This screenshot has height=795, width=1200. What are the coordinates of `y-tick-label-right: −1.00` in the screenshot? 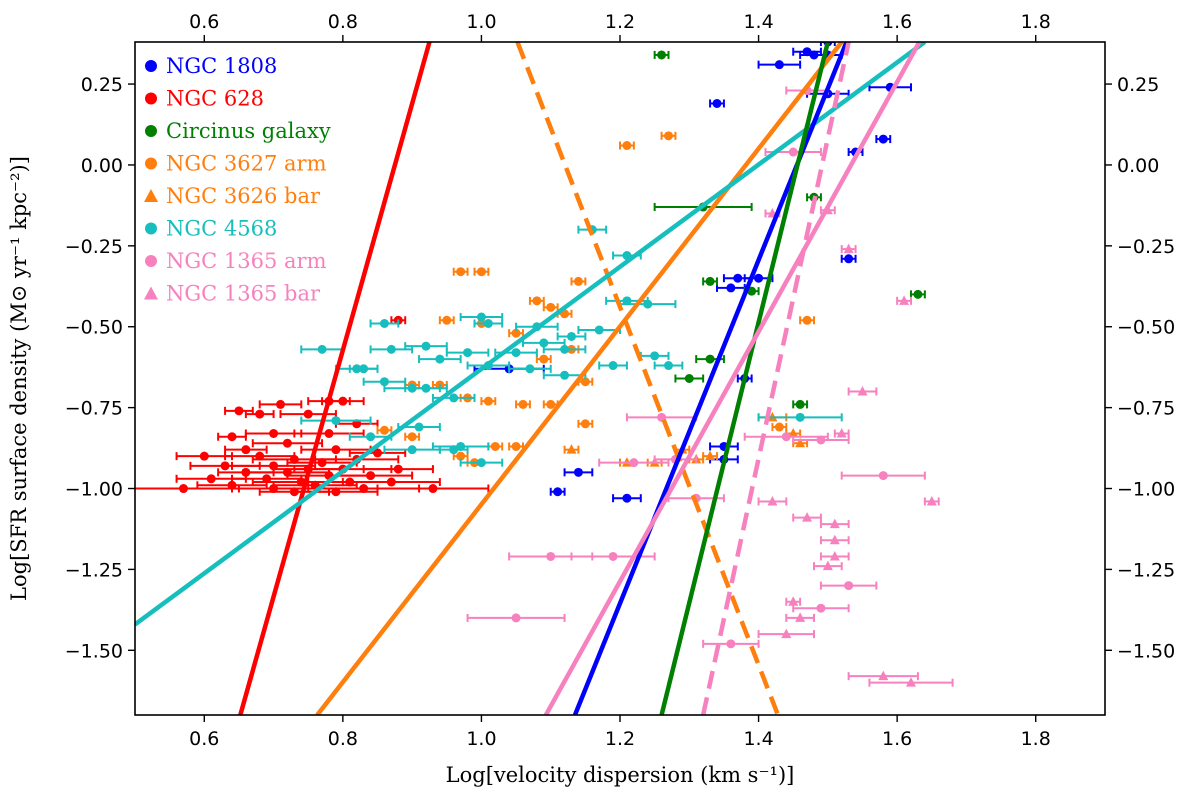 It's located at (1146, 490).